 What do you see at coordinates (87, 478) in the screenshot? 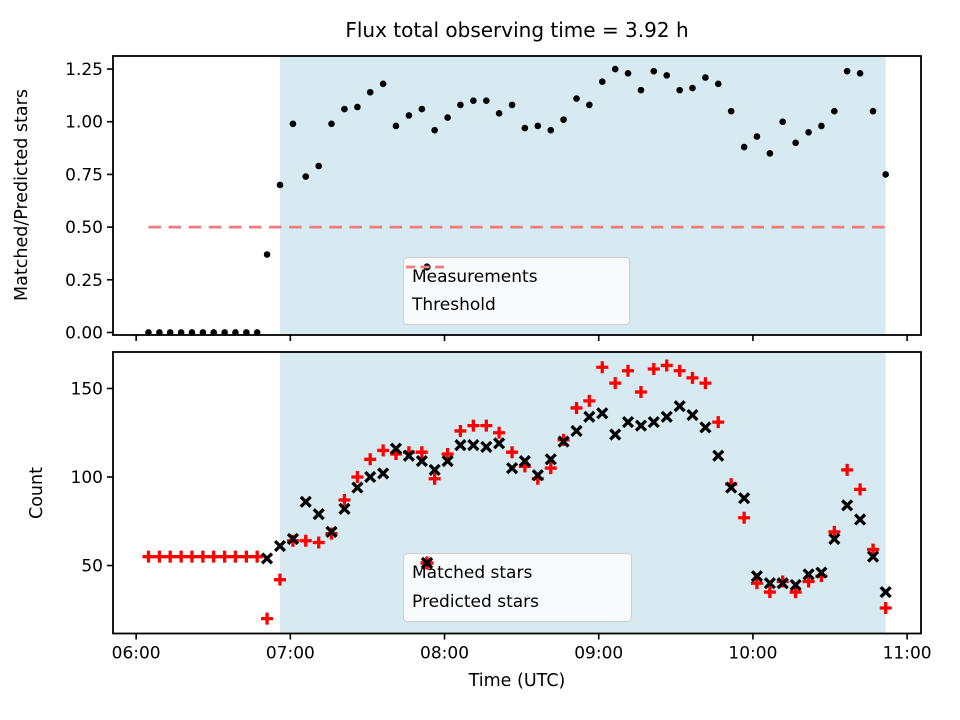
I see `bottom-y-tick-label: 100` at bounding box center [87, 478].